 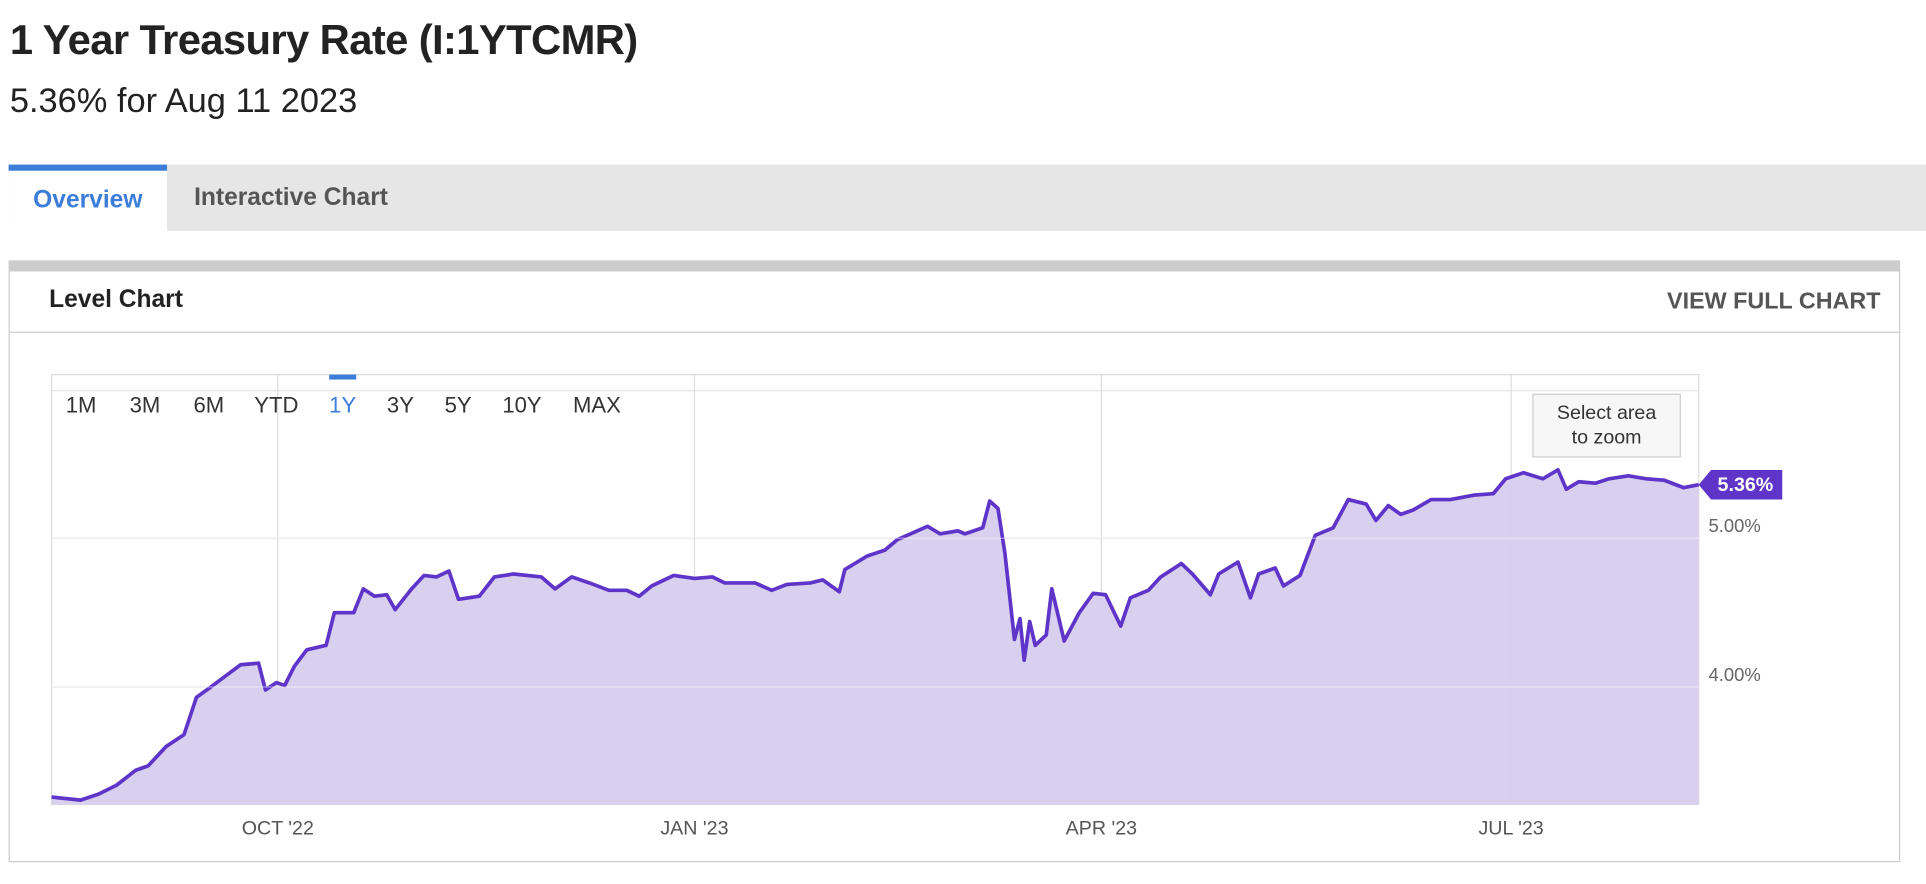 What do you see at coordinates (597, 404) in the screenshot?
I see `range-button: MAX` at bounding box center [597, 404].